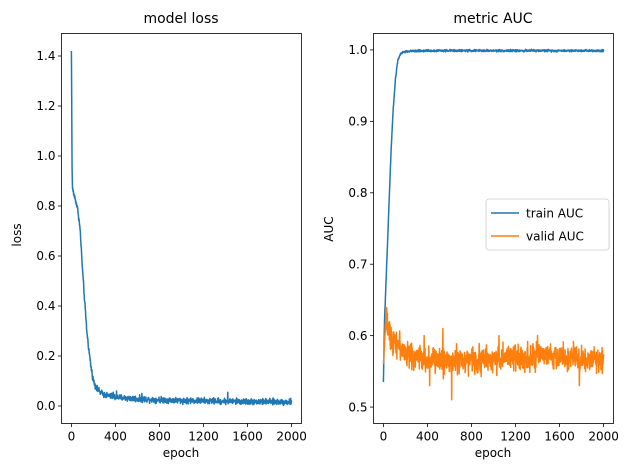 This screenshot has width=629, height=470. Describe the element at coordinates (357, 122) in the screenshot. I see `y-tick-label: 0.9` at that location.